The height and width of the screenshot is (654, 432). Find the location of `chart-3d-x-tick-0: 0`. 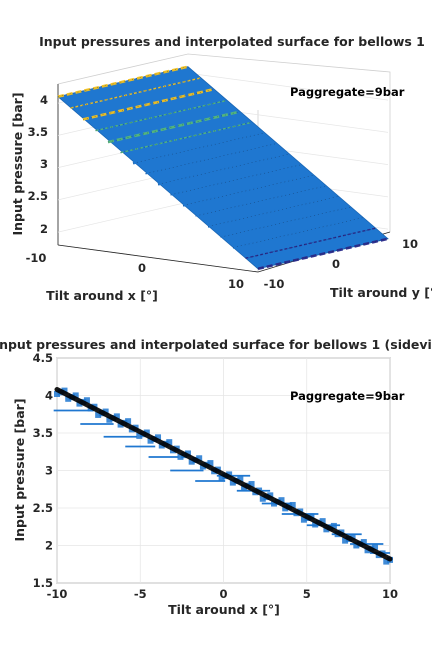

chart-3d-x-tick-0: 0 is located at coordinates (142, 268).